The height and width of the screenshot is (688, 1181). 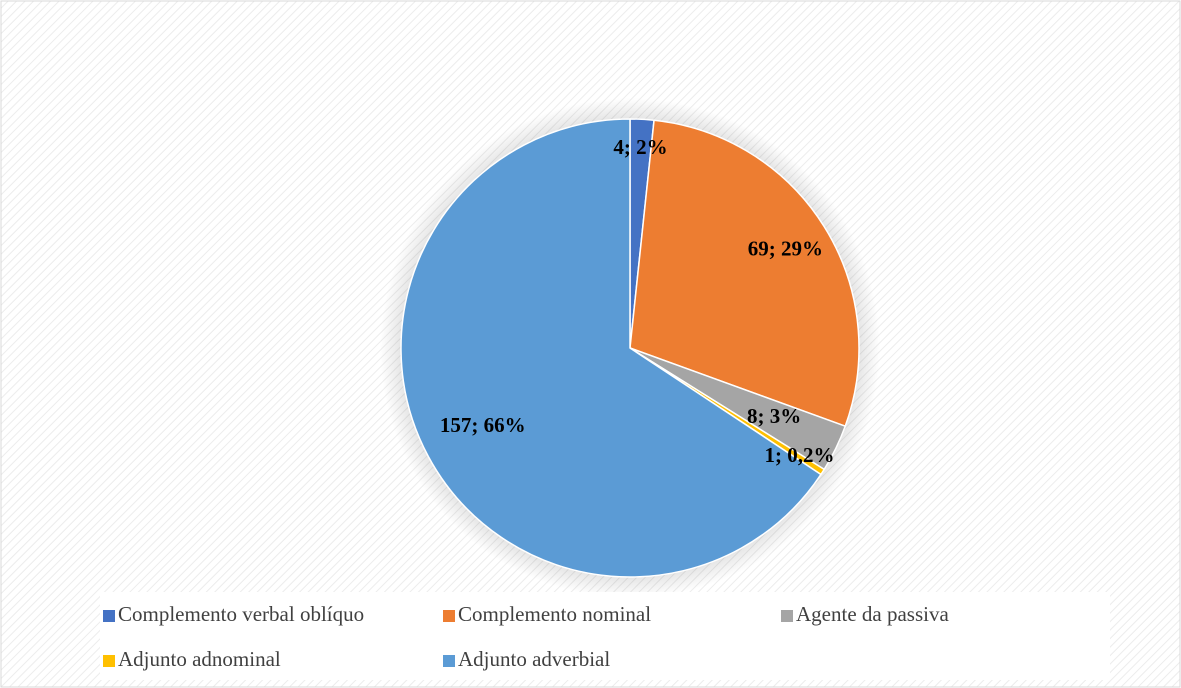 What do you see at coordinates (744, 273) in the screenshot?
I see `pie-slice` at bounding box center [744, 273].